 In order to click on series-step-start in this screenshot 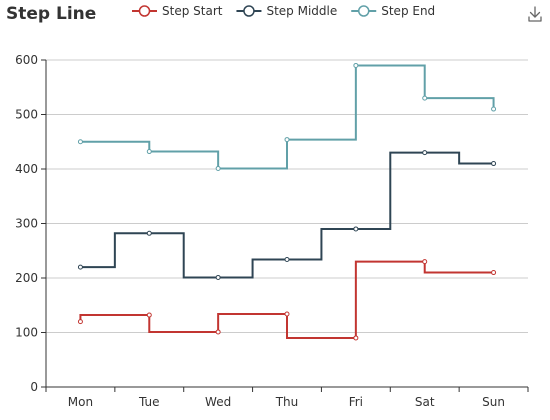, I will do `click(287, 300)`.